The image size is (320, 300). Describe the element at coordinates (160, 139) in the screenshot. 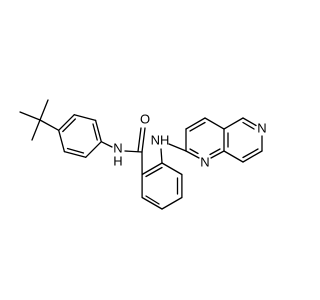

I see `atom-label: NH` at that location.